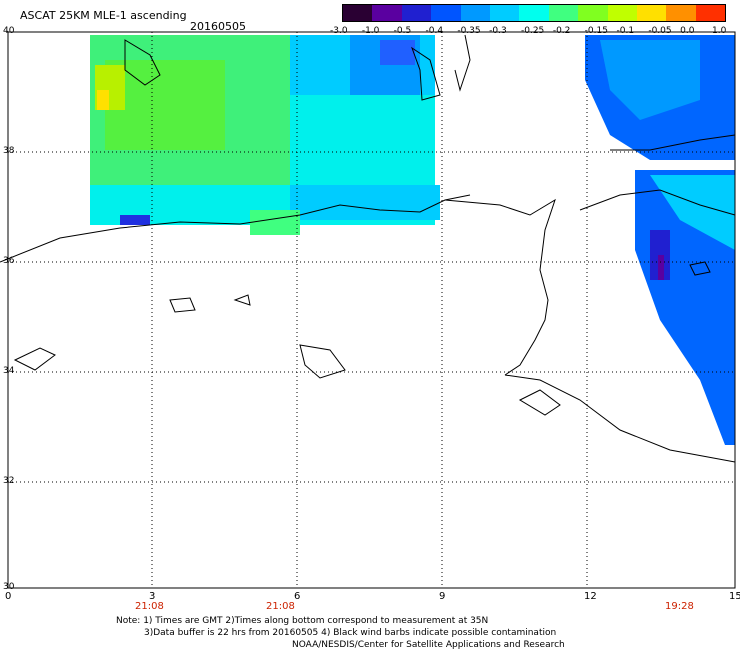  I want to click on x-tick-label: 3, so click(152, 596).